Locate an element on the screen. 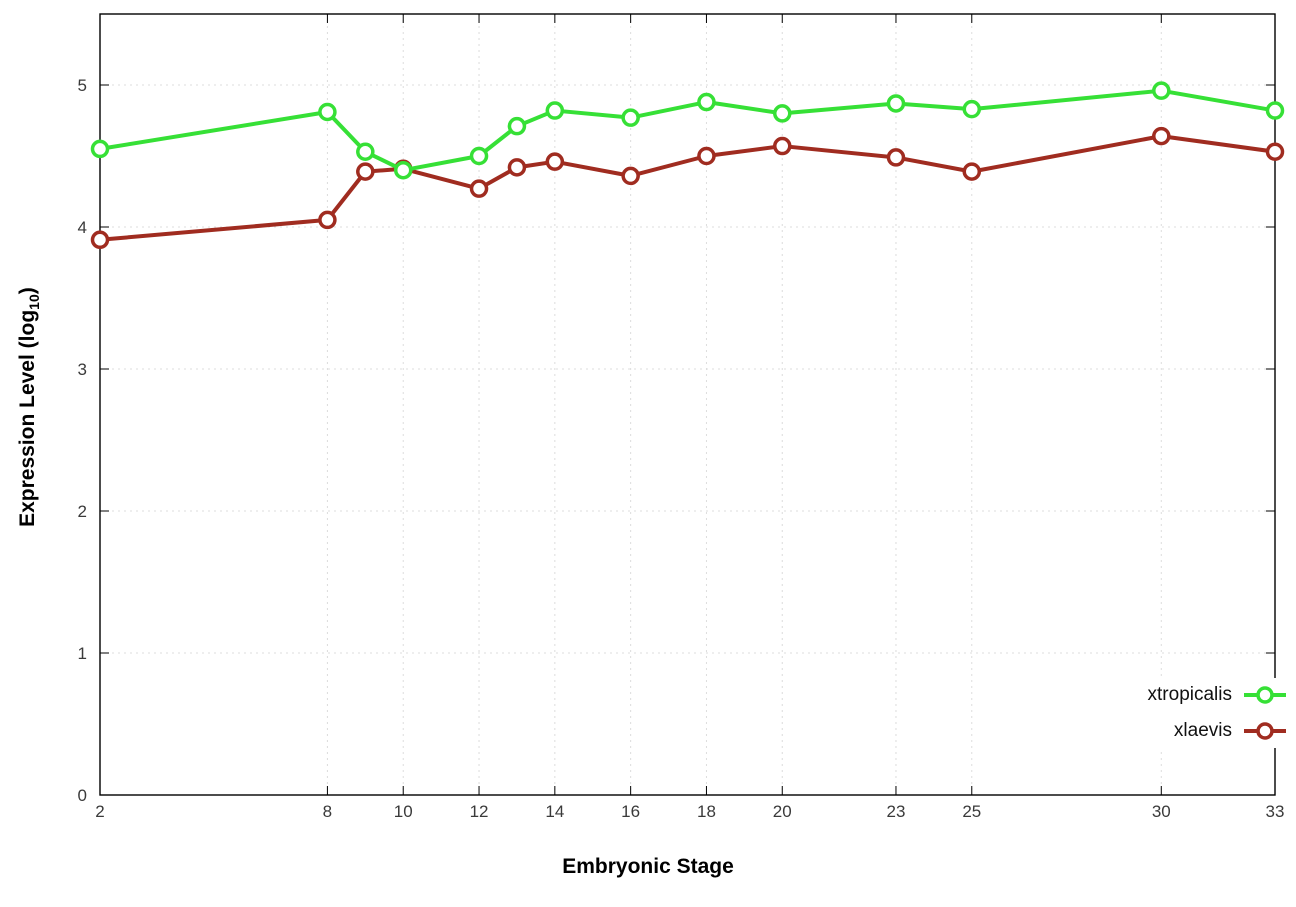 The width and height of the screenshot is (1296, 907). y-axis-label: Expression Level (log10) is located at coordinates (29, 407).